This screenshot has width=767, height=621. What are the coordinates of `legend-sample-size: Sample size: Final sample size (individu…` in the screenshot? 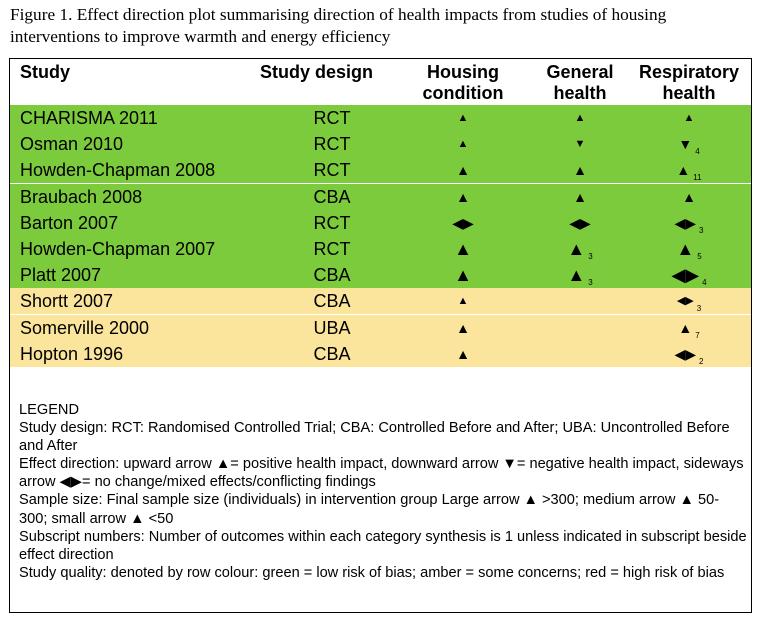 It's located at (369, 509).